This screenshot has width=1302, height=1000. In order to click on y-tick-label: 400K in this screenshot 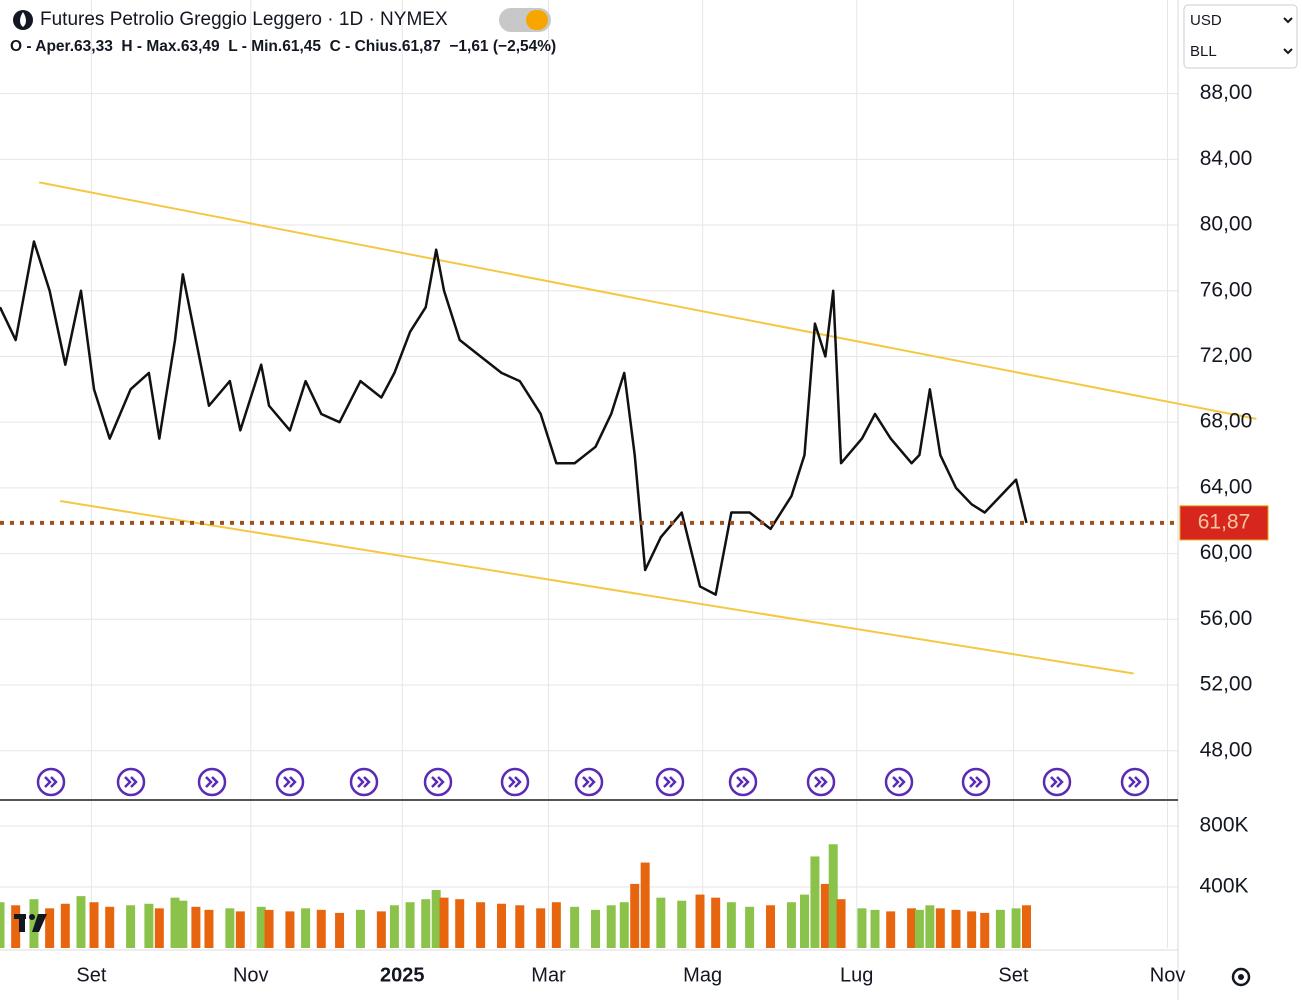, I will do `click(1223, 886)`.